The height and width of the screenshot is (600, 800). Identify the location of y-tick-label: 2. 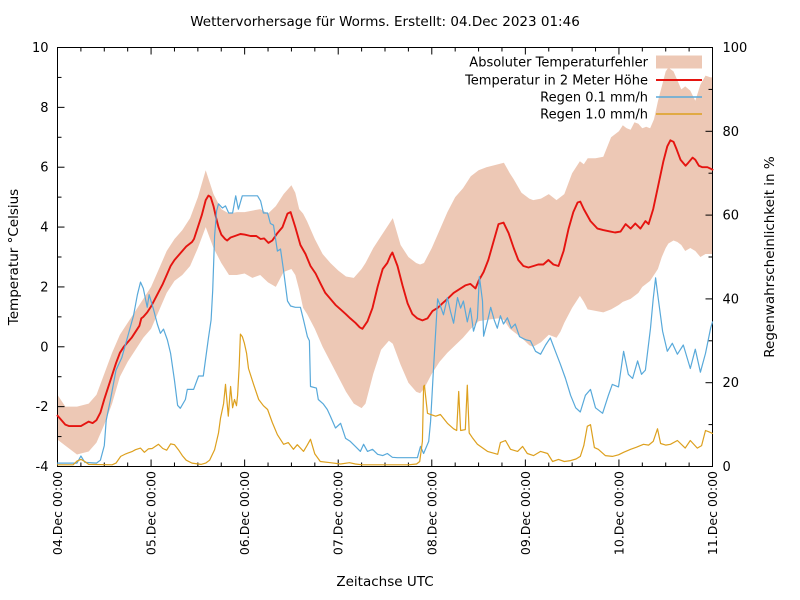
(44, 287).